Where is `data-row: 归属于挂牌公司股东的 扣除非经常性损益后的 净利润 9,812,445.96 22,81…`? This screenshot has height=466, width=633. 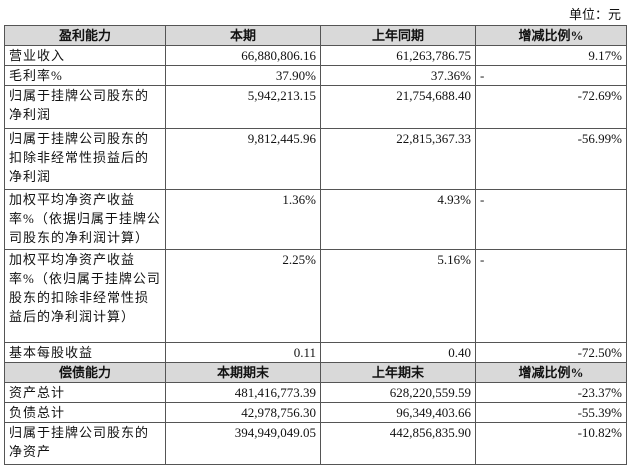 data-row: 归属于挂牌公司股东的 扣除非经常性损益后的 净利润 9,812,445.96 22,81… is located at coordinates (315, 159).